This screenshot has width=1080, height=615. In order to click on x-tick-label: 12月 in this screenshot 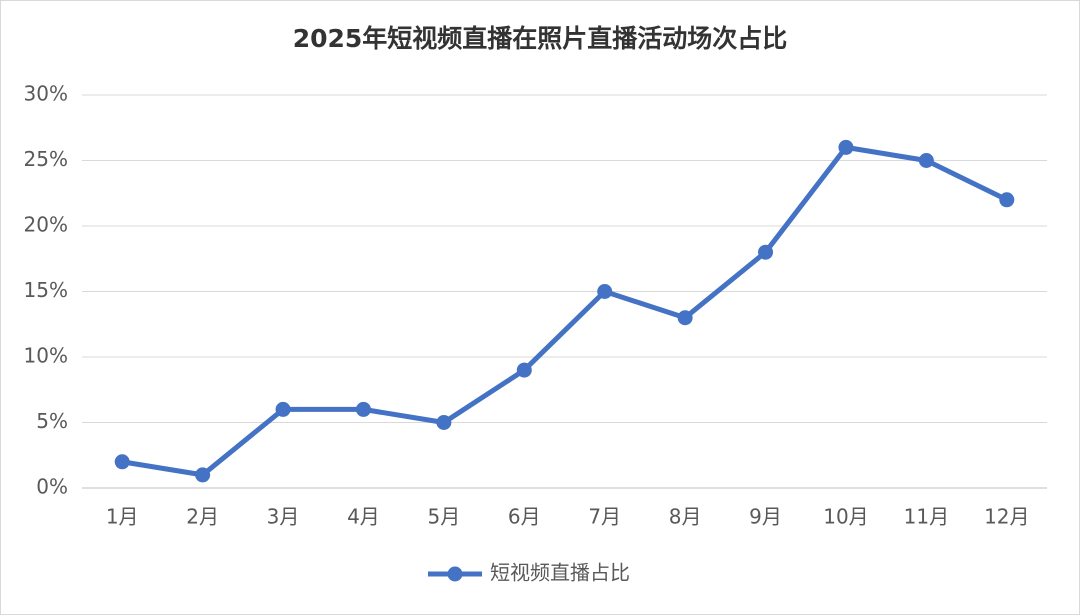, I will do `click(1006, 517)`.